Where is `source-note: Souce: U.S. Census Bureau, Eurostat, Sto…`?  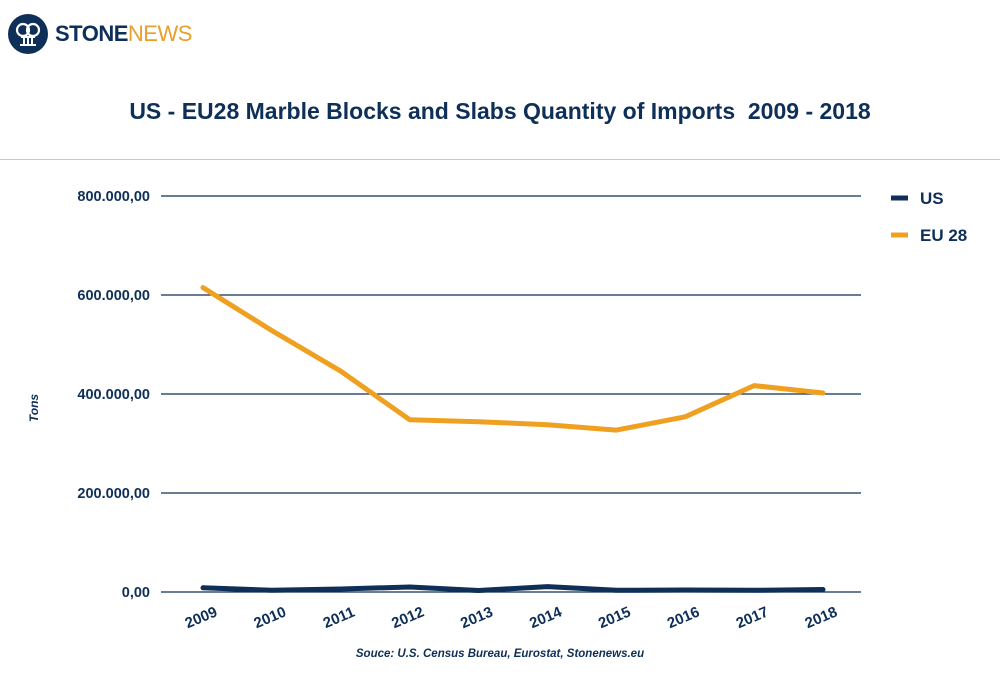 source-note: Souce: U.S. Census Bureau, Eurostat, Sto… is located at coordinates (500, 654).